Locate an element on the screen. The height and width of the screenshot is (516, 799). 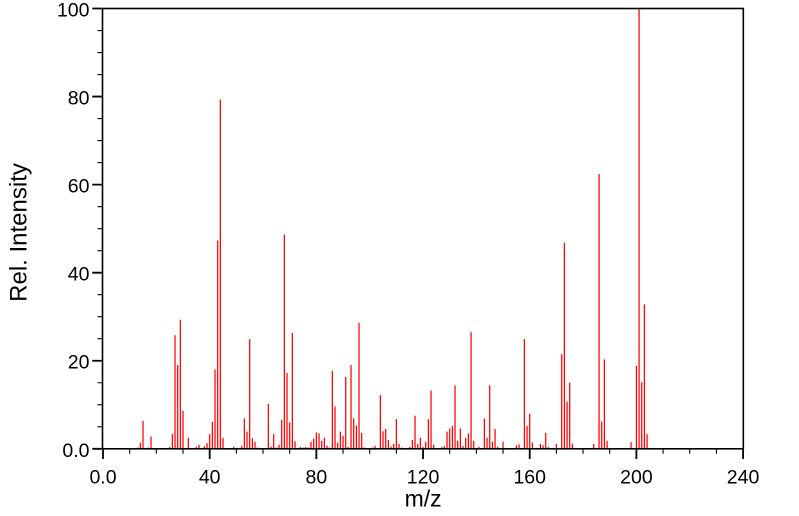
svg-text: 100 is located at coordinates (73, 11).